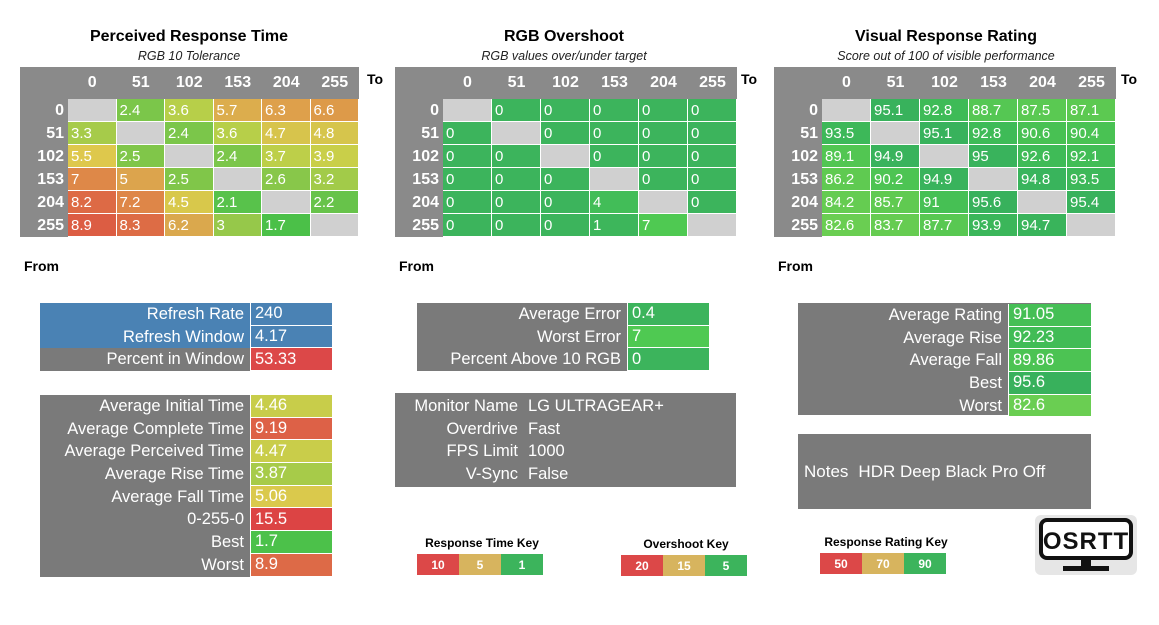 The height and width of the screenshot is (625, 1159). What do you see at coordinates (1049, 361) in the screenshot?
I see `stat-value: 89.86` at bounding box center [1049, 361].